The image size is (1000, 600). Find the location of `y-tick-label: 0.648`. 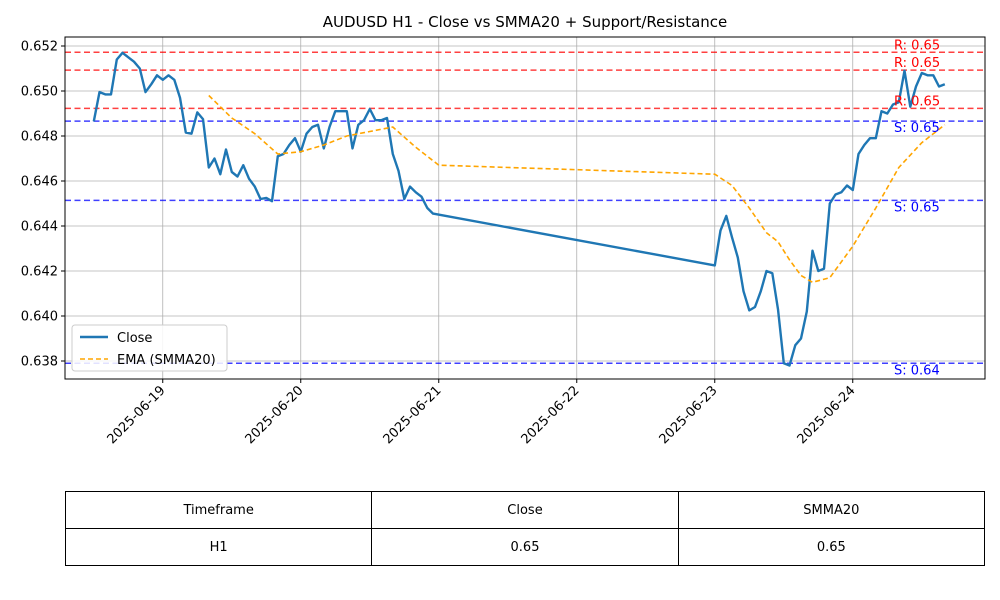

y-tick-label: 0.648 is located at coordinates (39, 137).